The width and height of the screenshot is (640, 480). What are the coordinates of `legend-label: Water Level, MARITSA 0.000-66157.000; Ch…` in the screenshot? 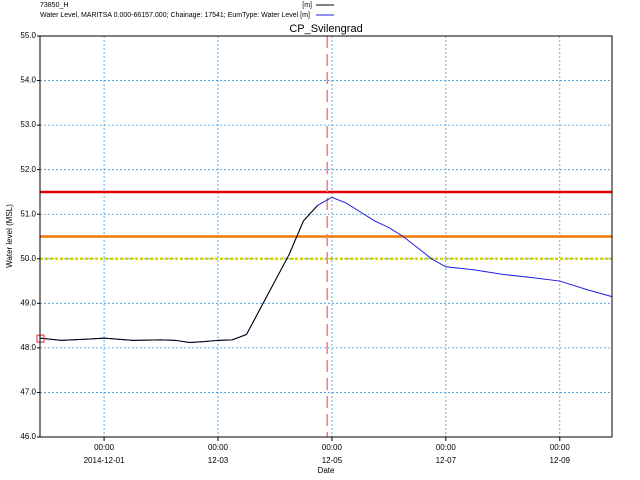 It's located at (175, 15).